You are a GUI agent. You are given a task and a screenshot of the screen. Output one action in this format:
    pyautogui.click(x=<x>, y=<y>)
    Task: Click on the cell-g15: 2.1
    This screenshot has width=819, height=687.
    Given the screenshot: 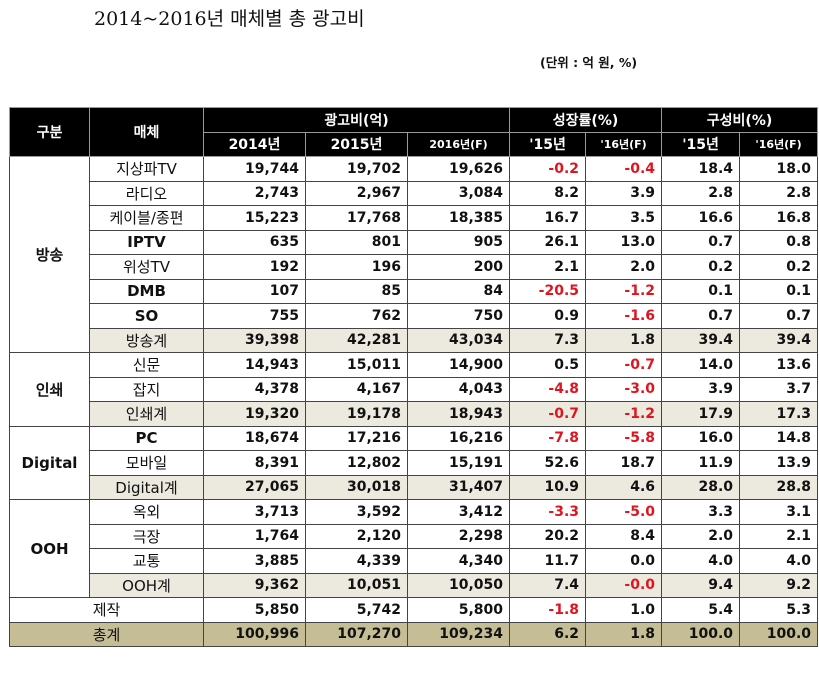 What is the action you would take?
    pyautogui.click(x=548, y=267)
    